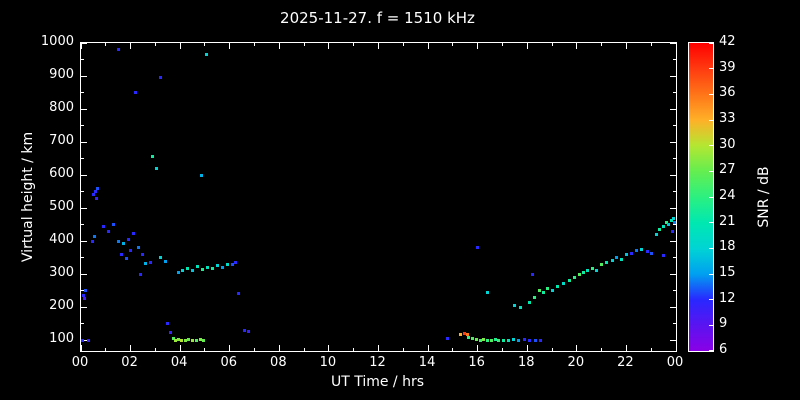  Describe the element at coordinates (377, 18) in the screenshot. I see `chart-title: 2025-11-27. f = 1510 kHz` at that location.